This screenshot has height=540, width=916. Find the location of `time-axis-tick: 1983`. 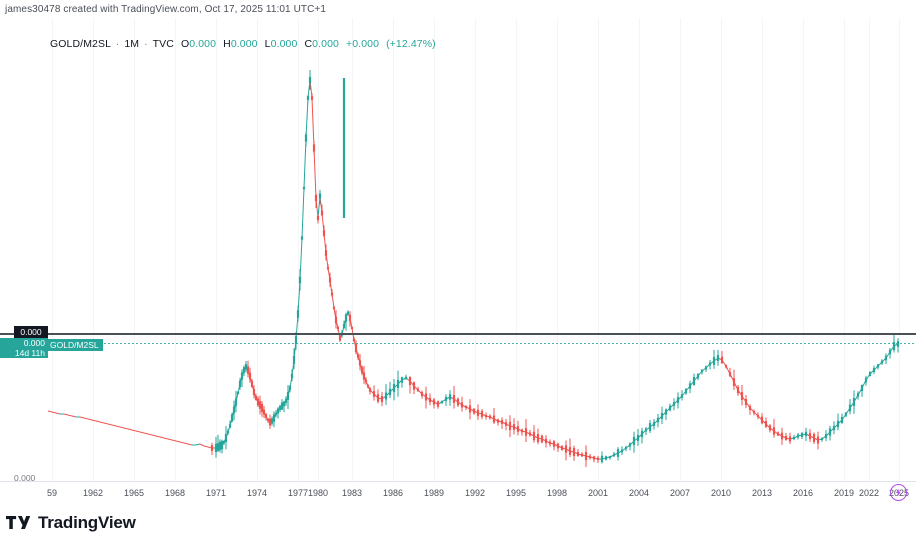

time-axis-tick: 1983 is located at coordinates (352, 493).